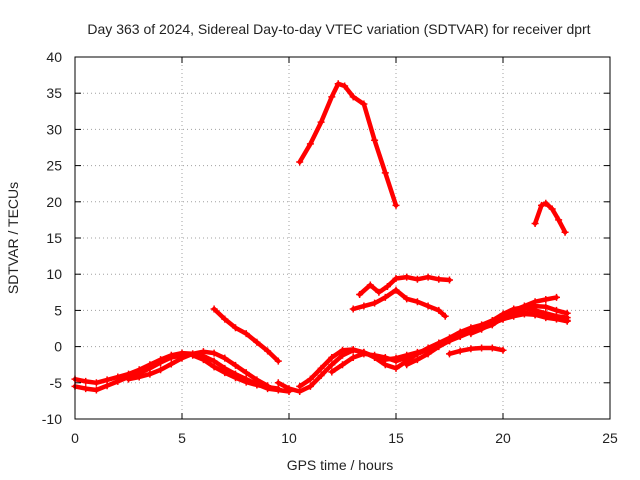 The width and height of the screenshot is (640, 480). Describe the element at coordinates (58, 310) in the screenshot. I see `y-tick-label: 5` at that location.